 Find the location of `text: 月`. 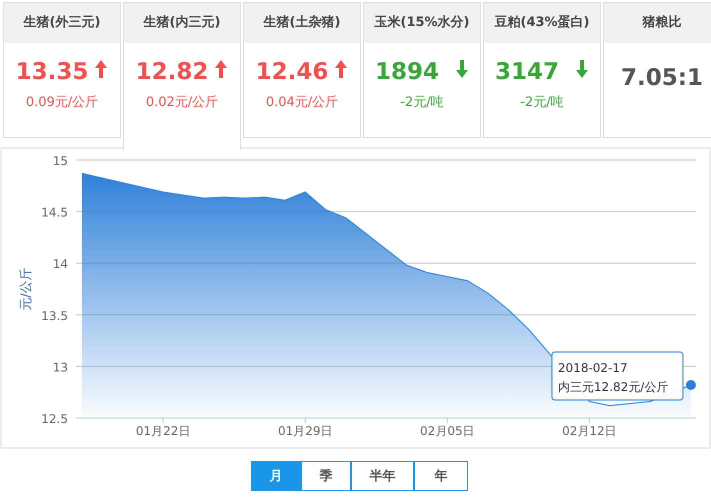

text: 月 is located at coordinates (276, 476).